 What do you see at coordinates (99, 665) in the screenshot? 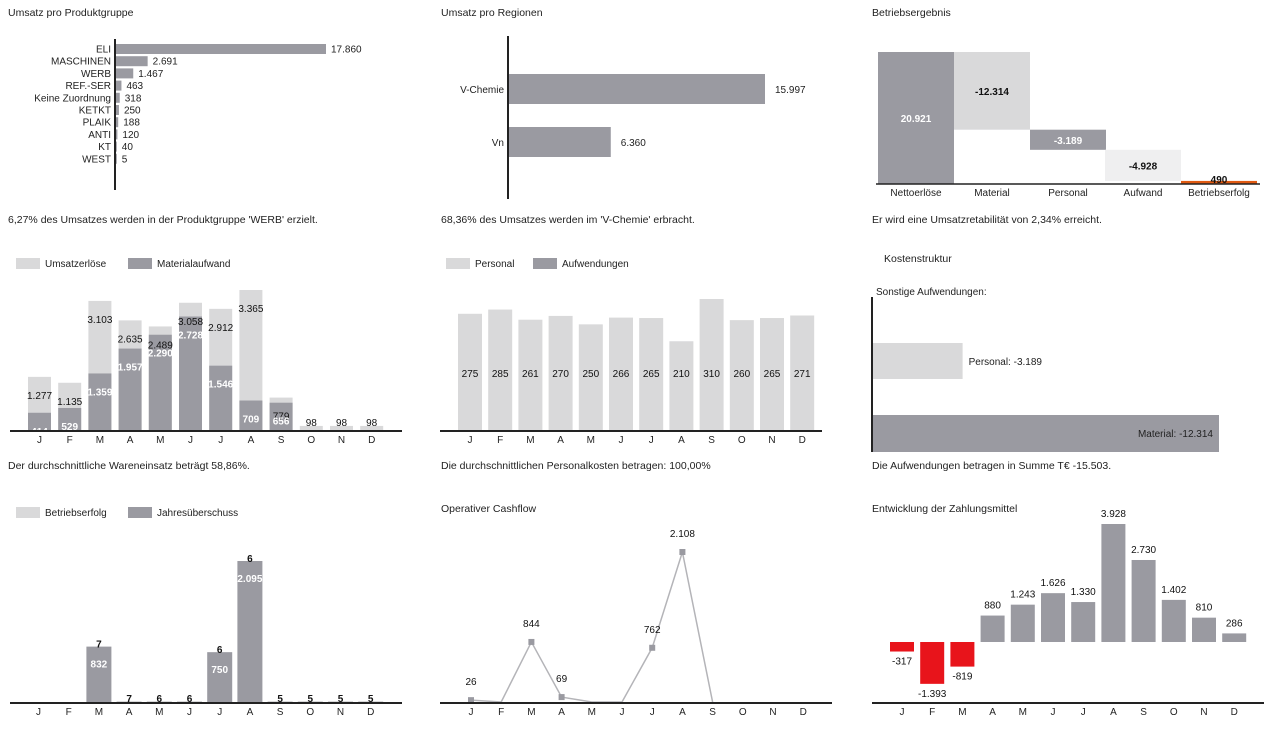
I see `jahresueberschuss-value-label: 832` at bounding box center [99, 665].